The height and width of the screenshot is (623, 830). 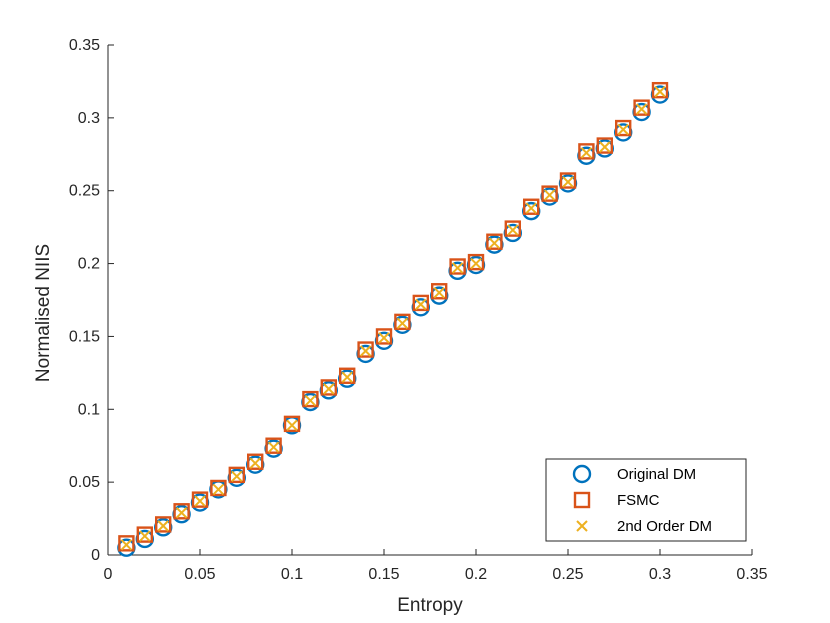 I want to click on legend: Original DM FSMC 2nd Order DM, so click(x=646, y=500).